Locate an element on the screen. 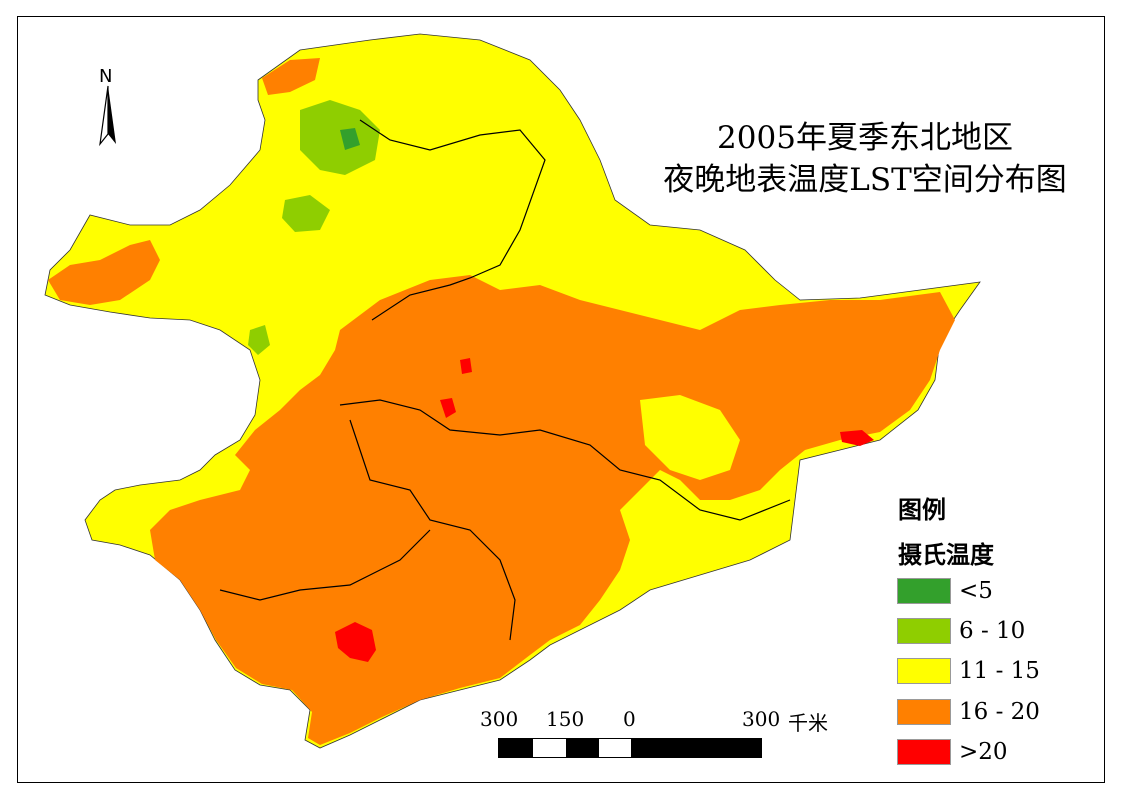 The height and width of the screenshot is (794, 1123). boundary-liaoning-inner is located at coordinates (432, 530).